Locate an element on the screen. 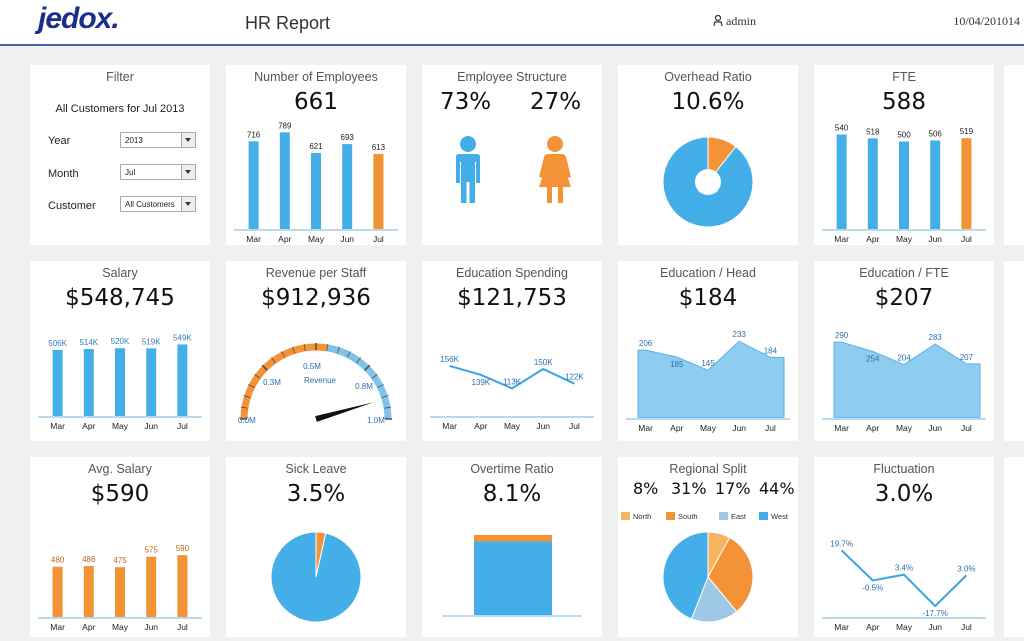 This screenshot has height=641, width=1024. education-head-title: Education / Head is located at coordinates (708, 273).